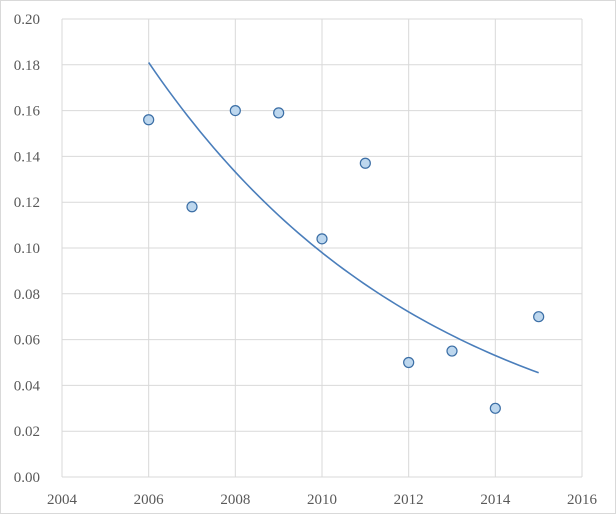  What do you see at coordinates (27, 203) in the screenshot?
I see `y-tick-label: 0.12` at bounding box center [27, 203].